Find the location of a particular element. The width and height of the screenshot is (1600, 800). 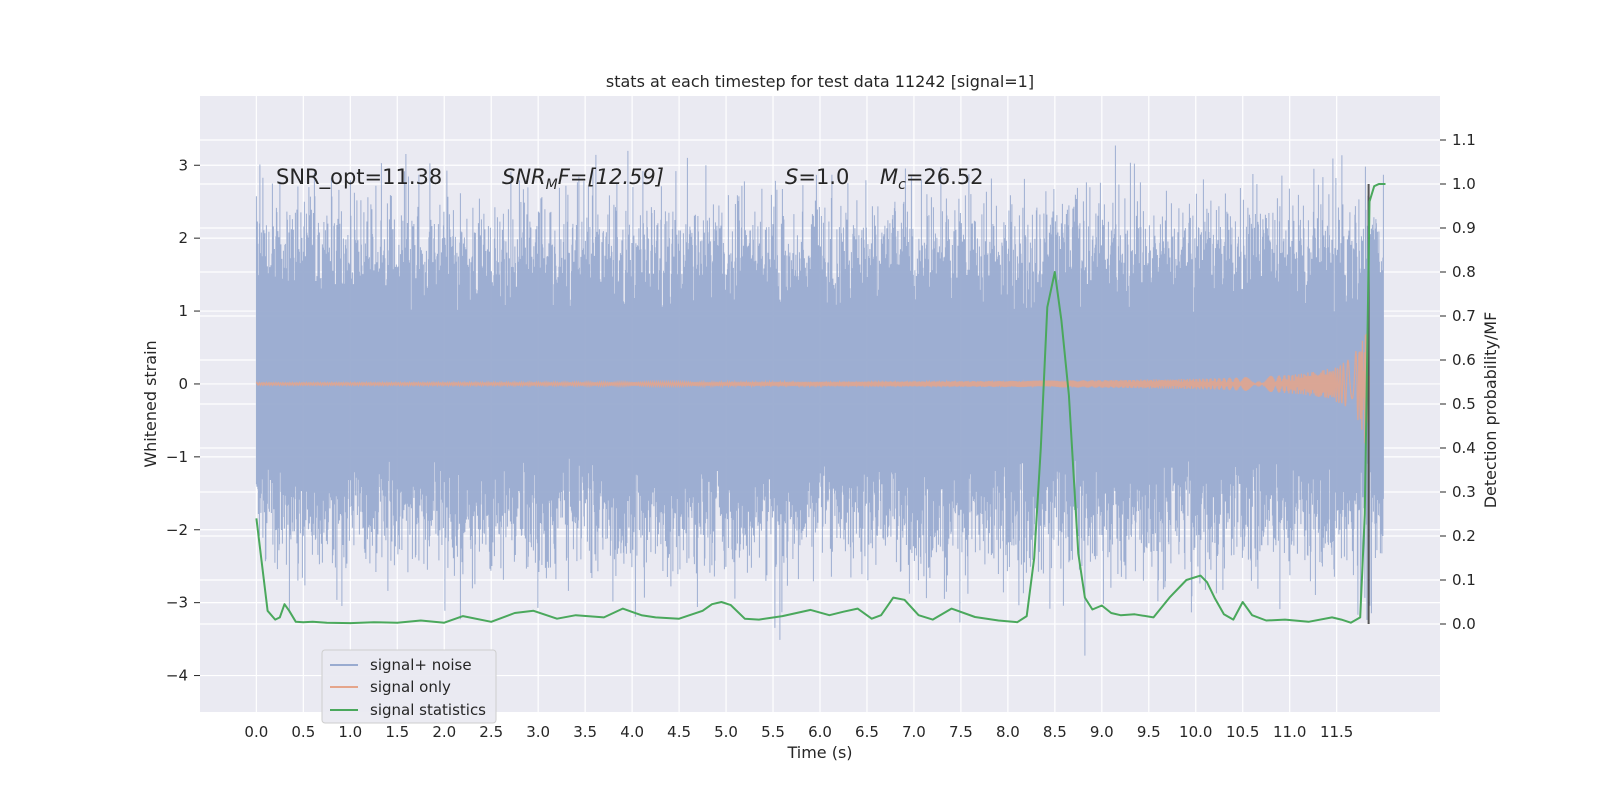

x-tick-label: 7.5 is located at coordinates (961, 732).